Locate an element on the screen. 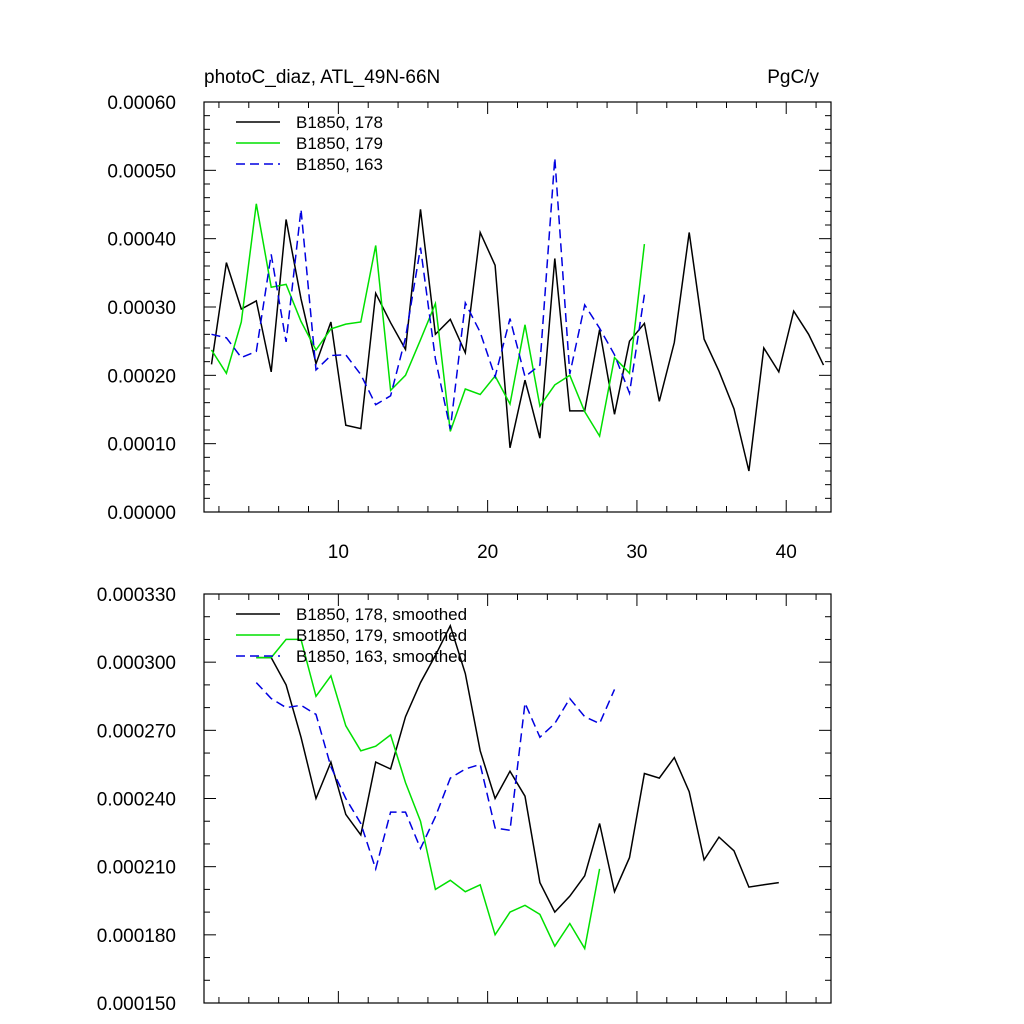 This screenshot has width=1024, height=1024. y-tick-label: 0.000330 is located at coordinates (136, 595).